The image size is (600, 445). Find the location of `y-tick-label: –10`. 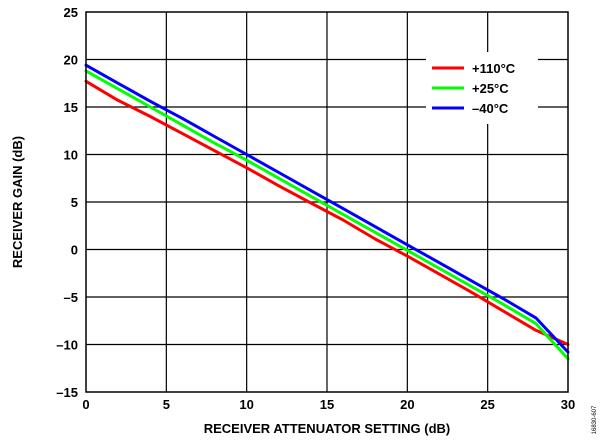

y-tick-label: –10 is located at coordinates (67, 345).